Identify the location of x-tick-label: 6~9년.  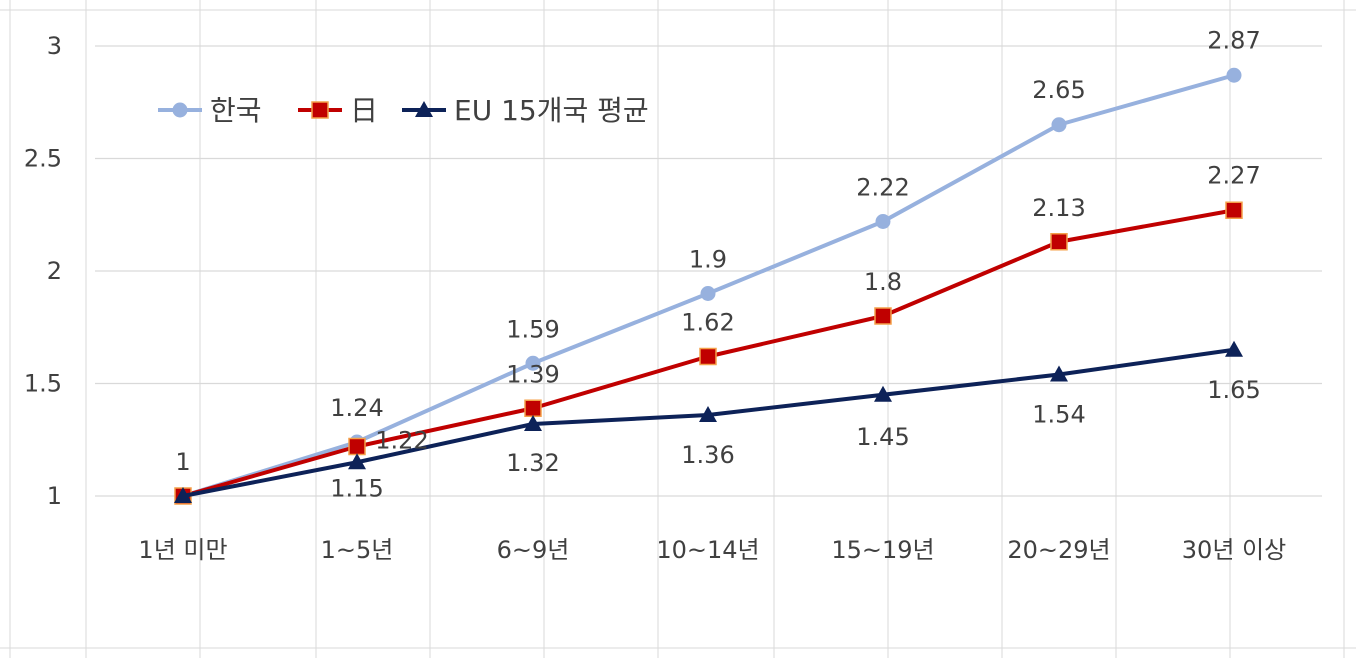
(533, 550).